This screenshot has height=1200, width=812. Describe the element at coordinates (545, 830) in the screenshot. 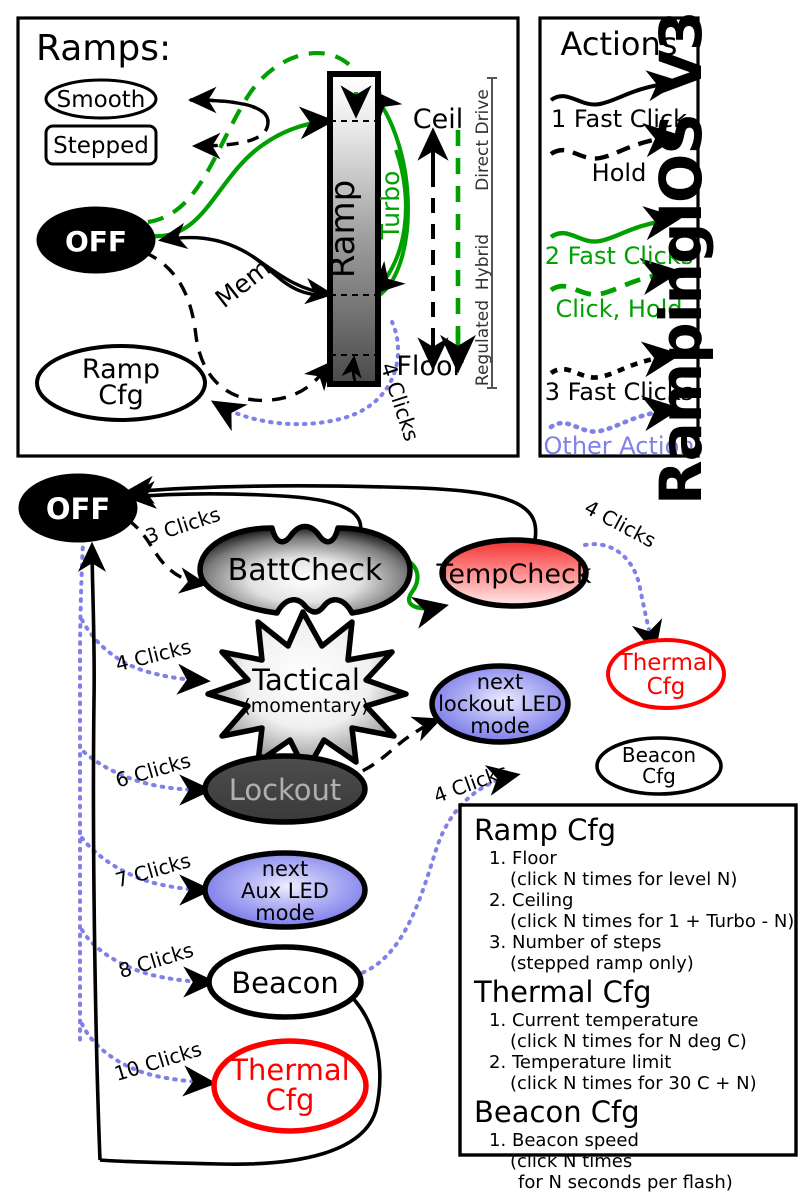

I see `cfg-heading-ramp: Ramp Cfg` at that location.